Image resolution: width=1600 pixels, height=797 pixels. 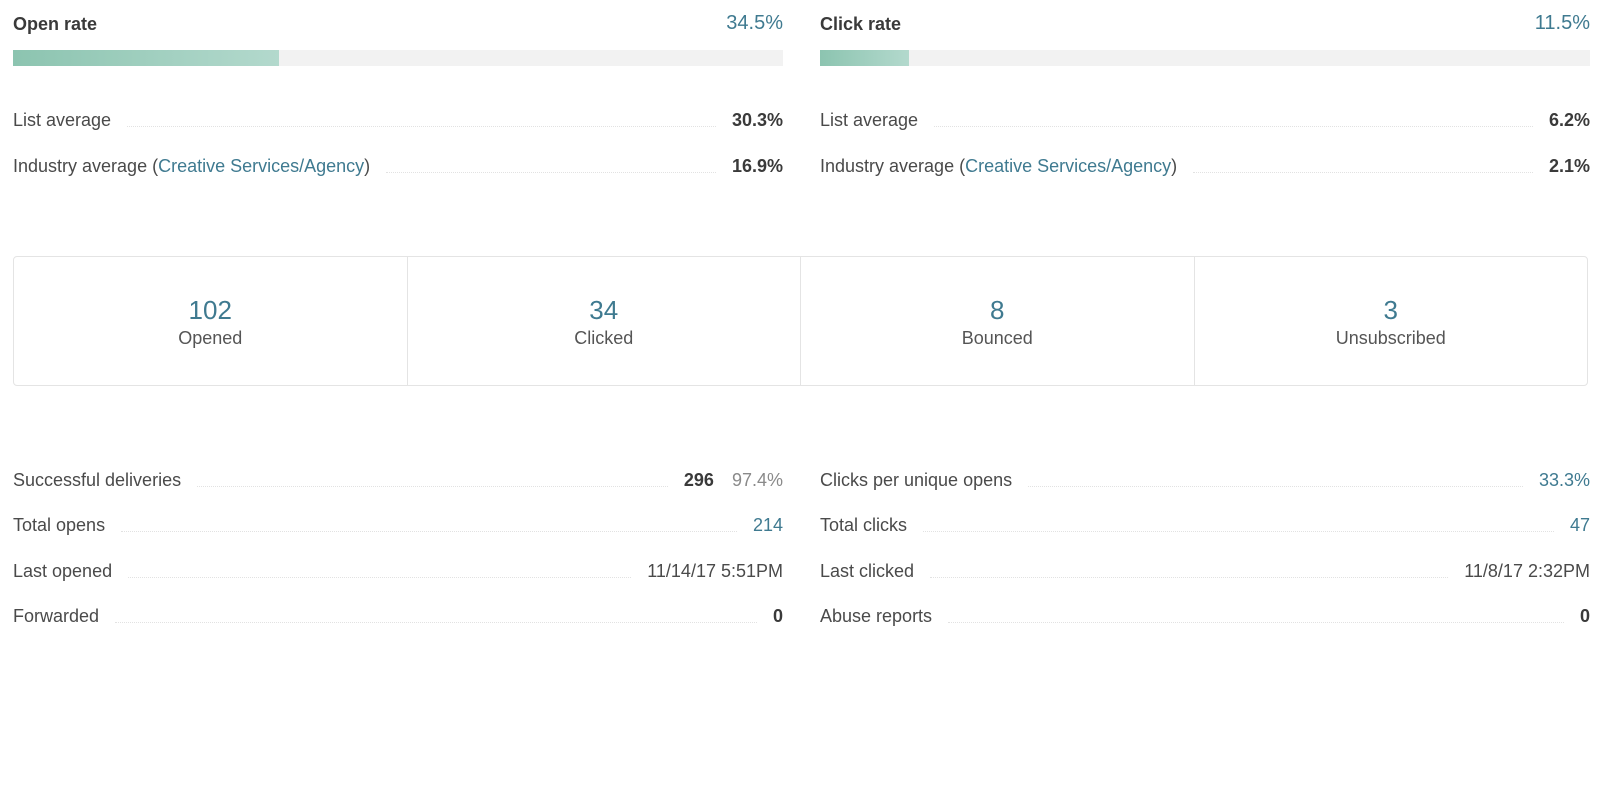 What do you see at coordinates (1390, 337) in the screenshot?
I see `stat-label: Unsubscribed` at bounding box center [1390, 337].